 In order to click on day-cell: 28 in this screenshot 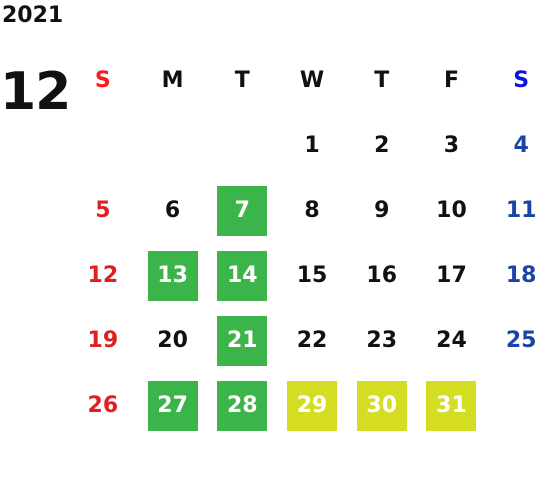, I will do `click(242, 405)`.